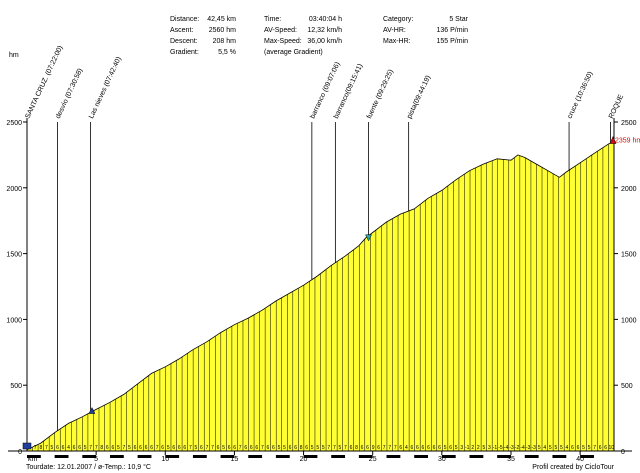  Describe the element at coordinates (165, 459) in the screenshot. I see `x-tick-label: 10` at that location.